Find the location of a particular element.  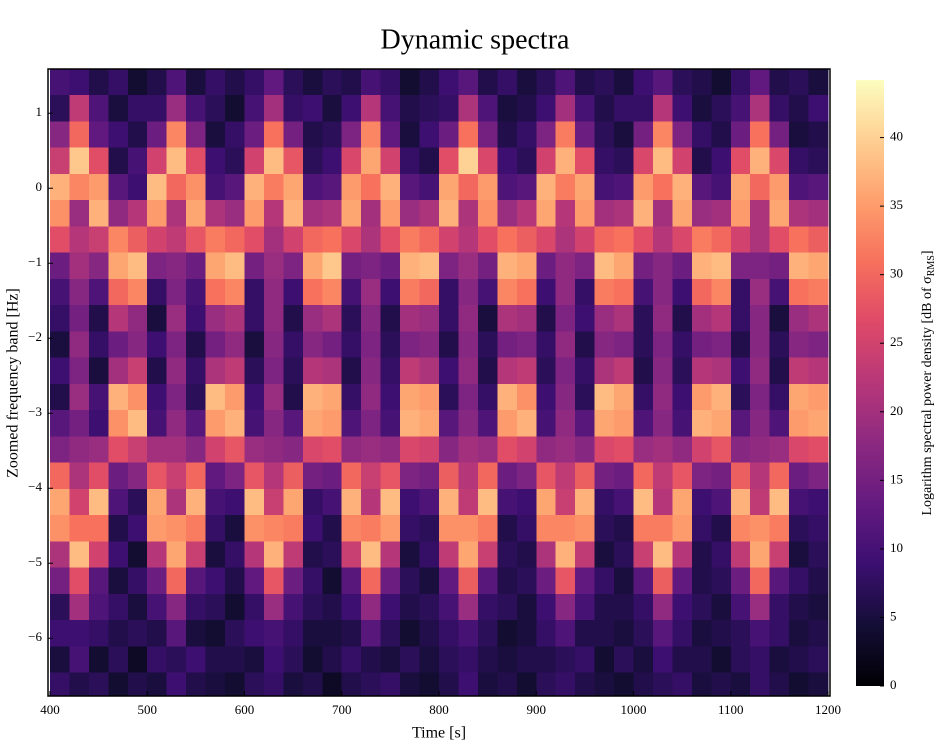

colorbar-tick-label: 20 is located at coordinates (896, 410).